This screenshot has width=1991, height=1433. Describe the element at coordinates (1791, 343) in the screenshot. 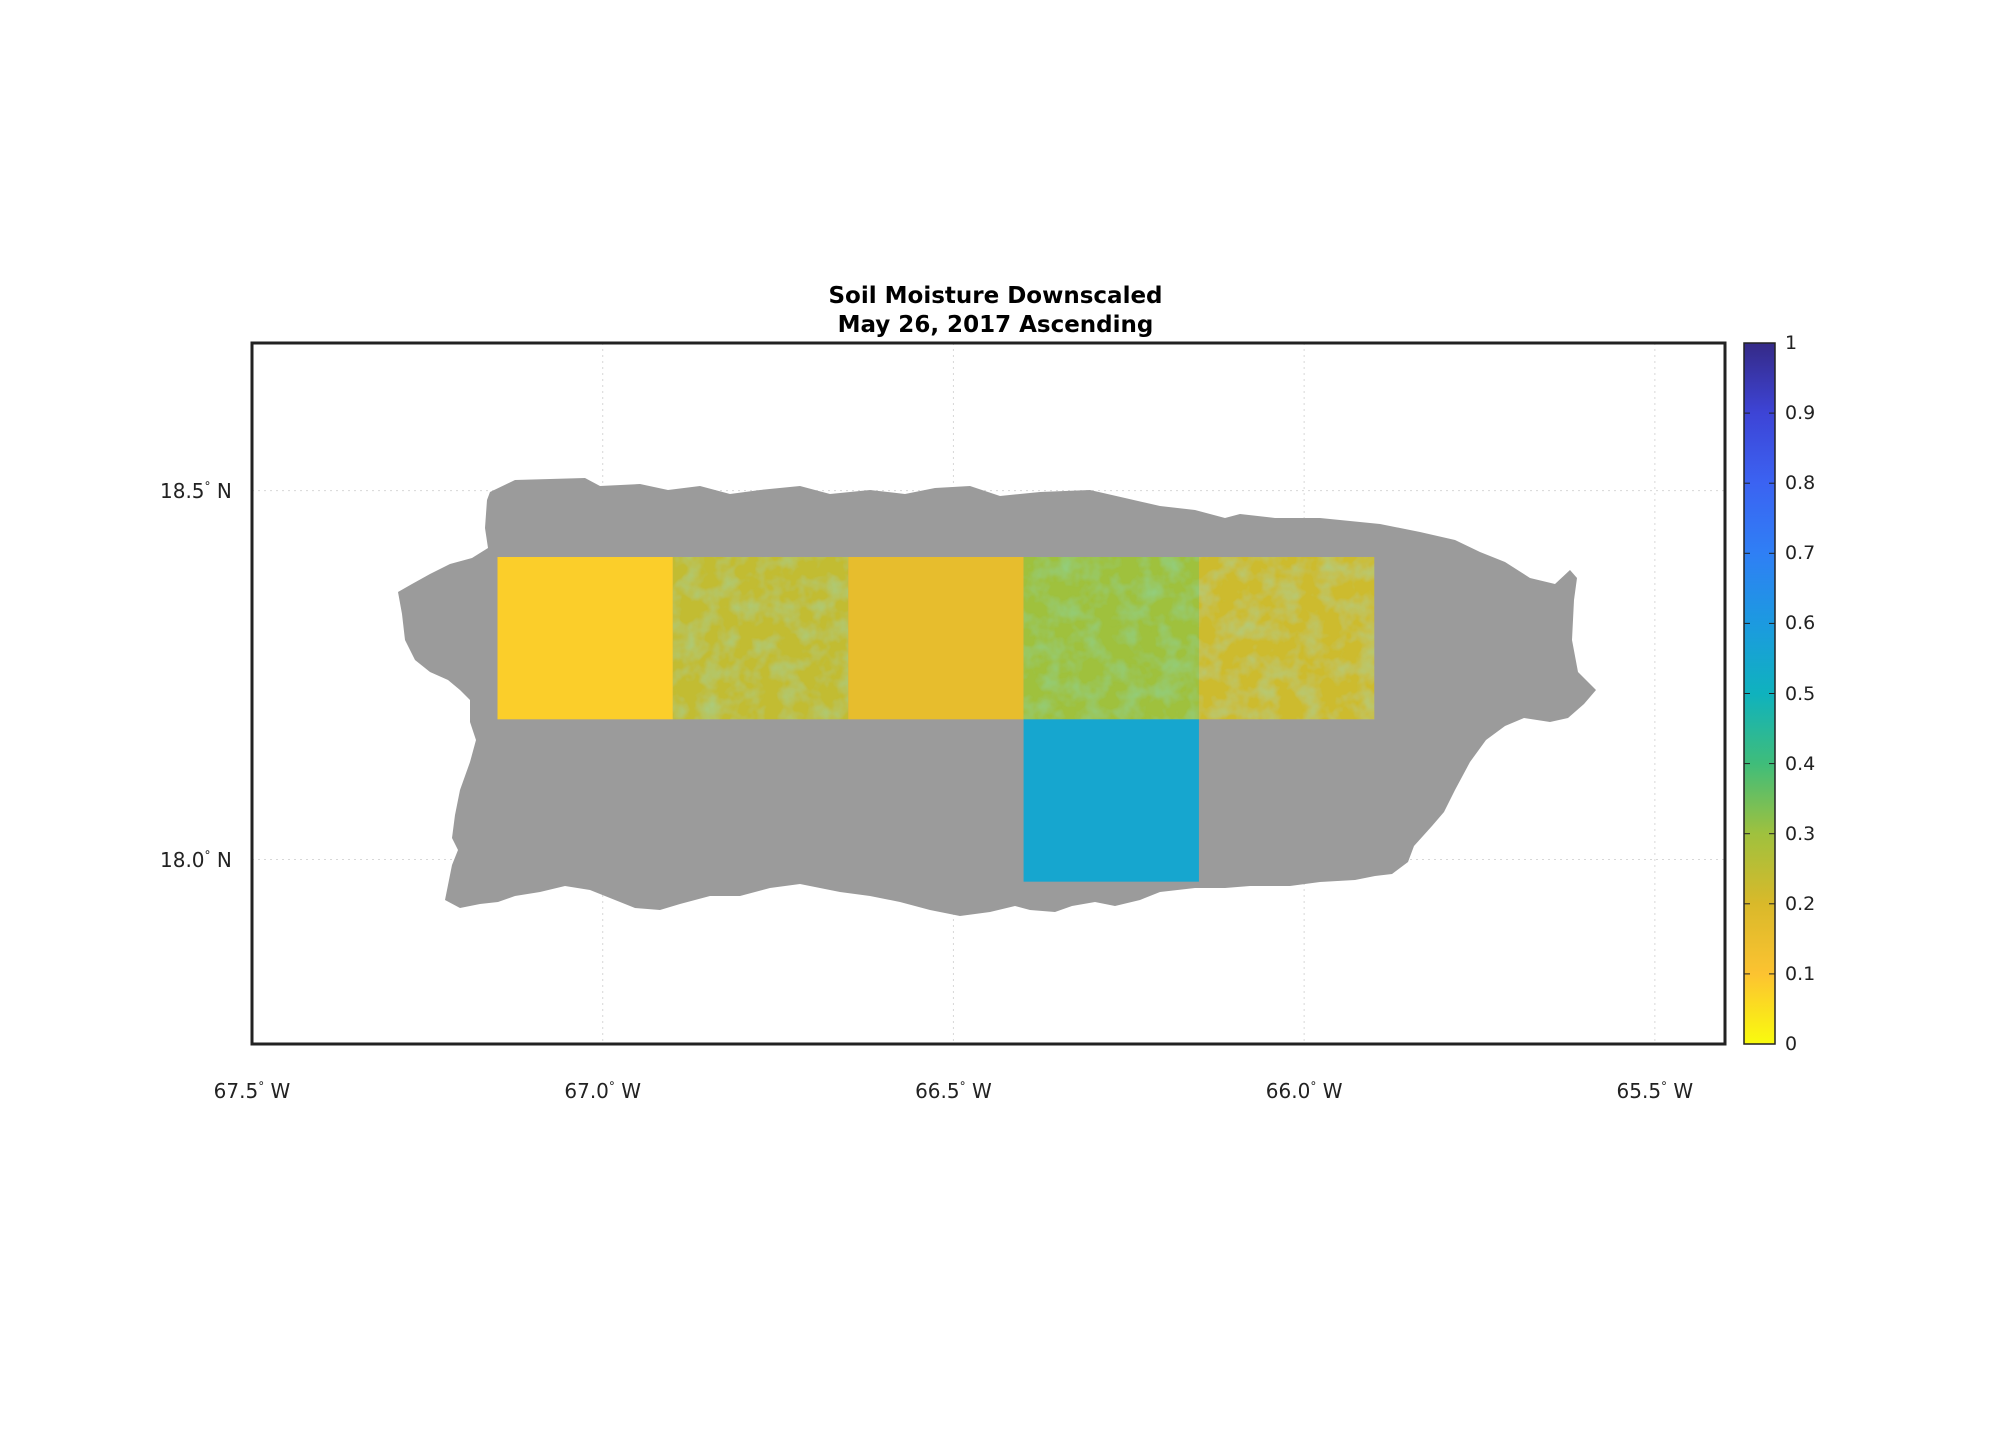

I see `colorbar-tick-label: 1` at that location.